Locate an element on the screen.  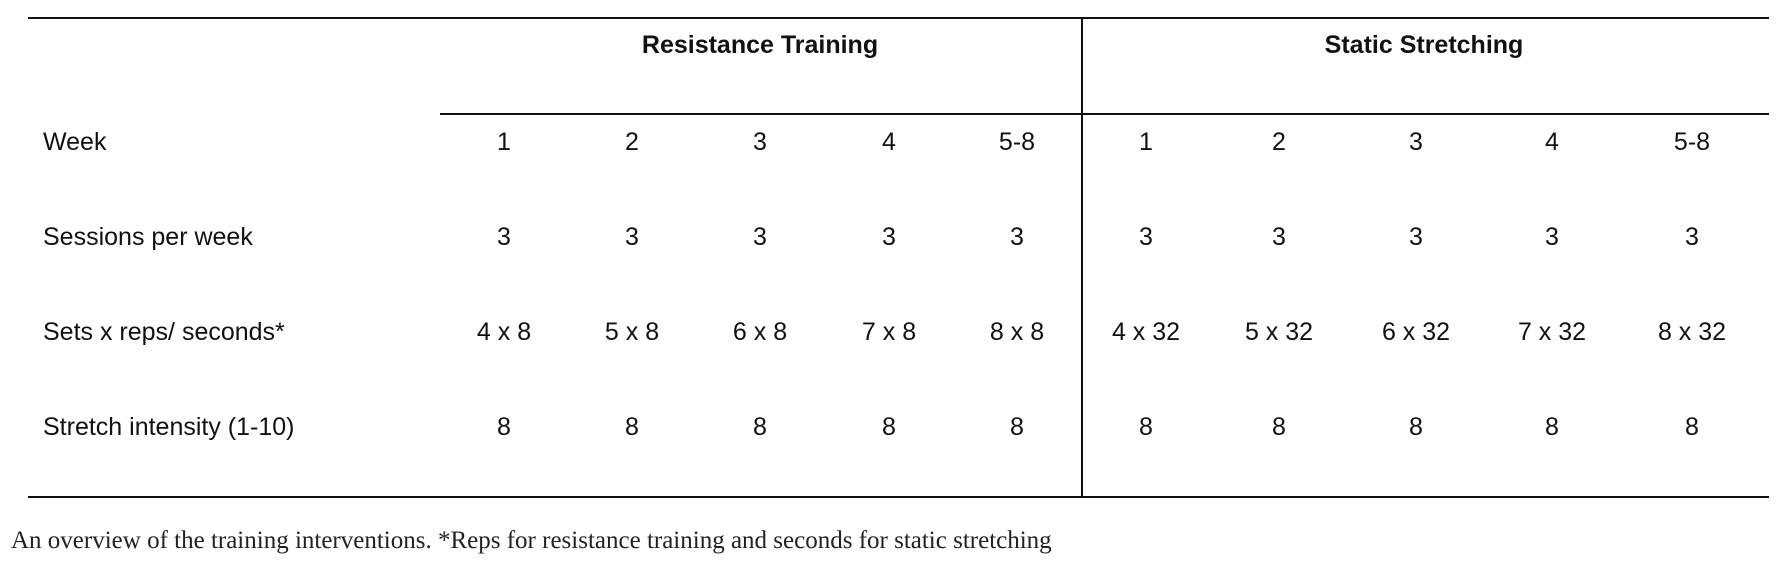
row-label-week: Week is located at coordinates (75, 142).